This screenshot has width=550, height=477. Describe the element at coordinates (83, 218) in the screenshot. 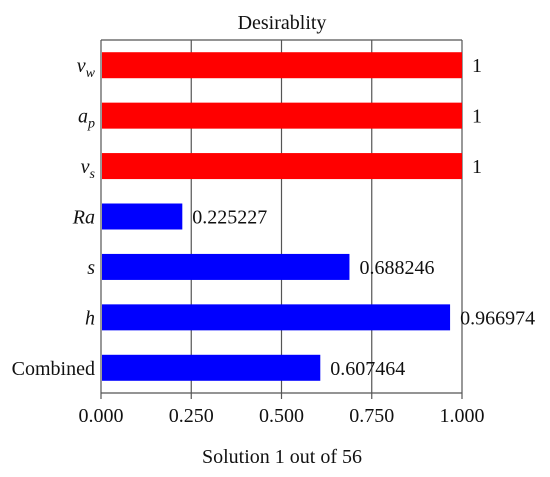

I see `category-label: Ra` at that location.